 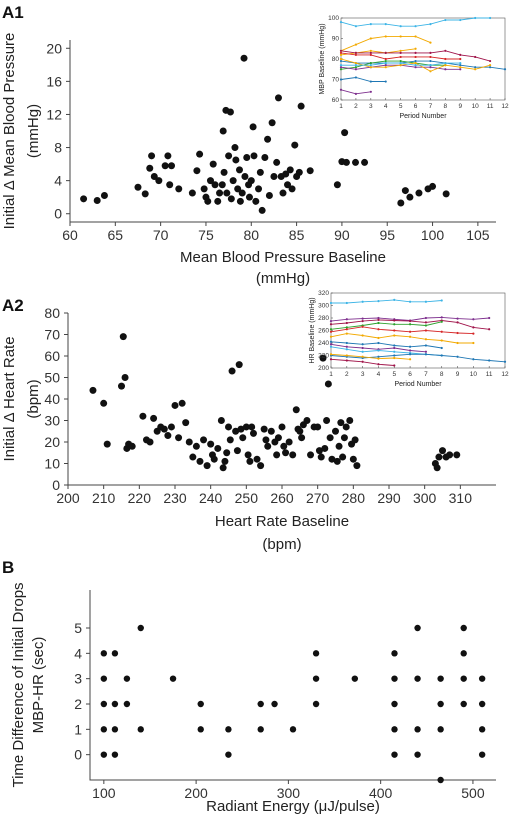 I want to click on a1-inset-x-axis-label: Period Number, so click(x=423, y=116).